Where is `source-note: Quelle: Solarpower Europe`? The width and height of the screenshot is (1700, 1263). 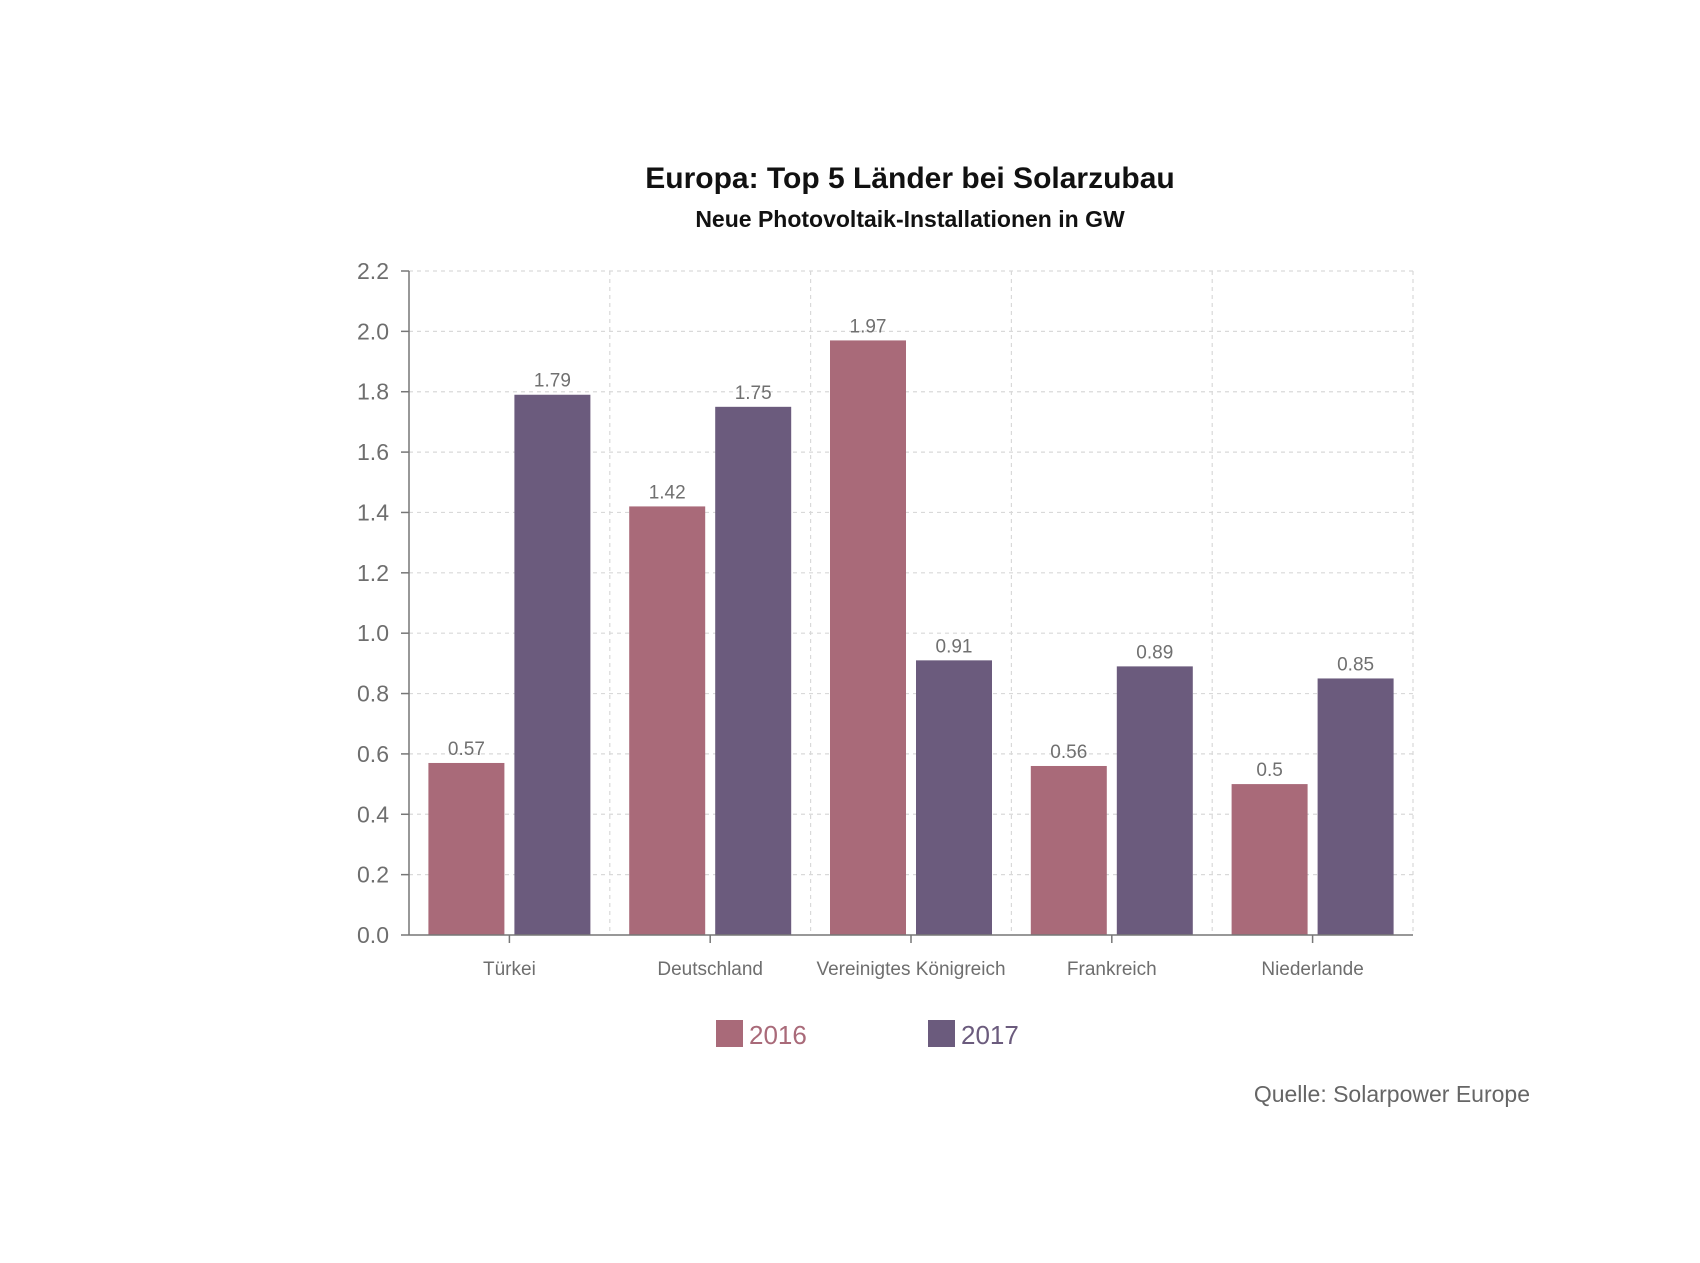
source-note: Quelle: Solarpower Europe is located at coordinates (1392, 1094).